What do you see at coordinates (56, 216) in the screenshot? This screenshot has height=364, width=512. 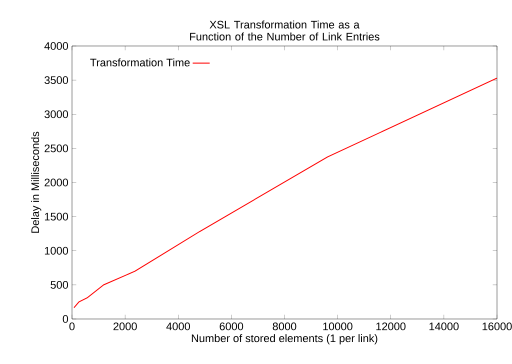 I see `y-tick-label: 1500` at bounding box center [56, 216].